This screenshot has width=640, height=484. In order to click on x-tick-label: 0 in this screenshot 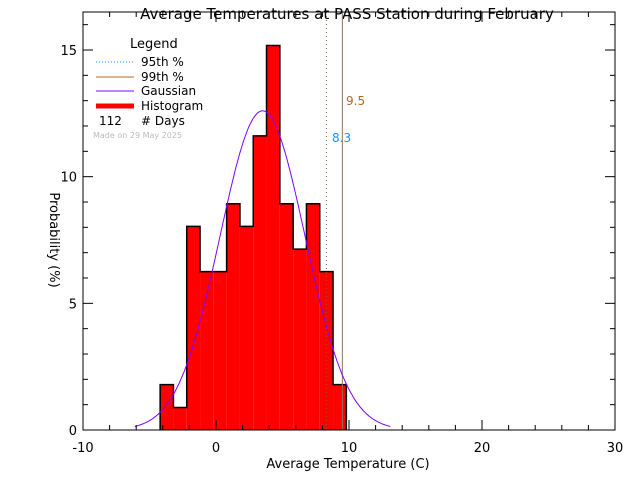, I will do `click(216, 448)`.